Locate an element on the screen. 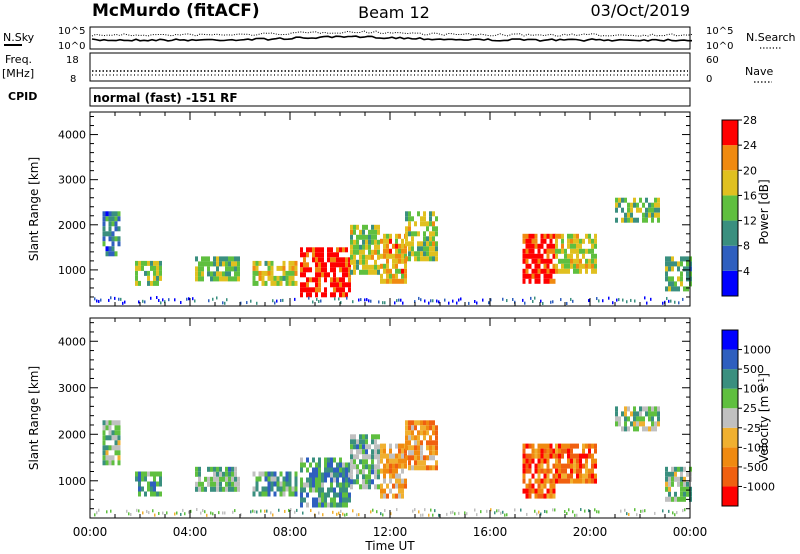 This screenshot has height=554, width=800. power-colorbar-label: Power [dB] is located at coordinates (764, 211).